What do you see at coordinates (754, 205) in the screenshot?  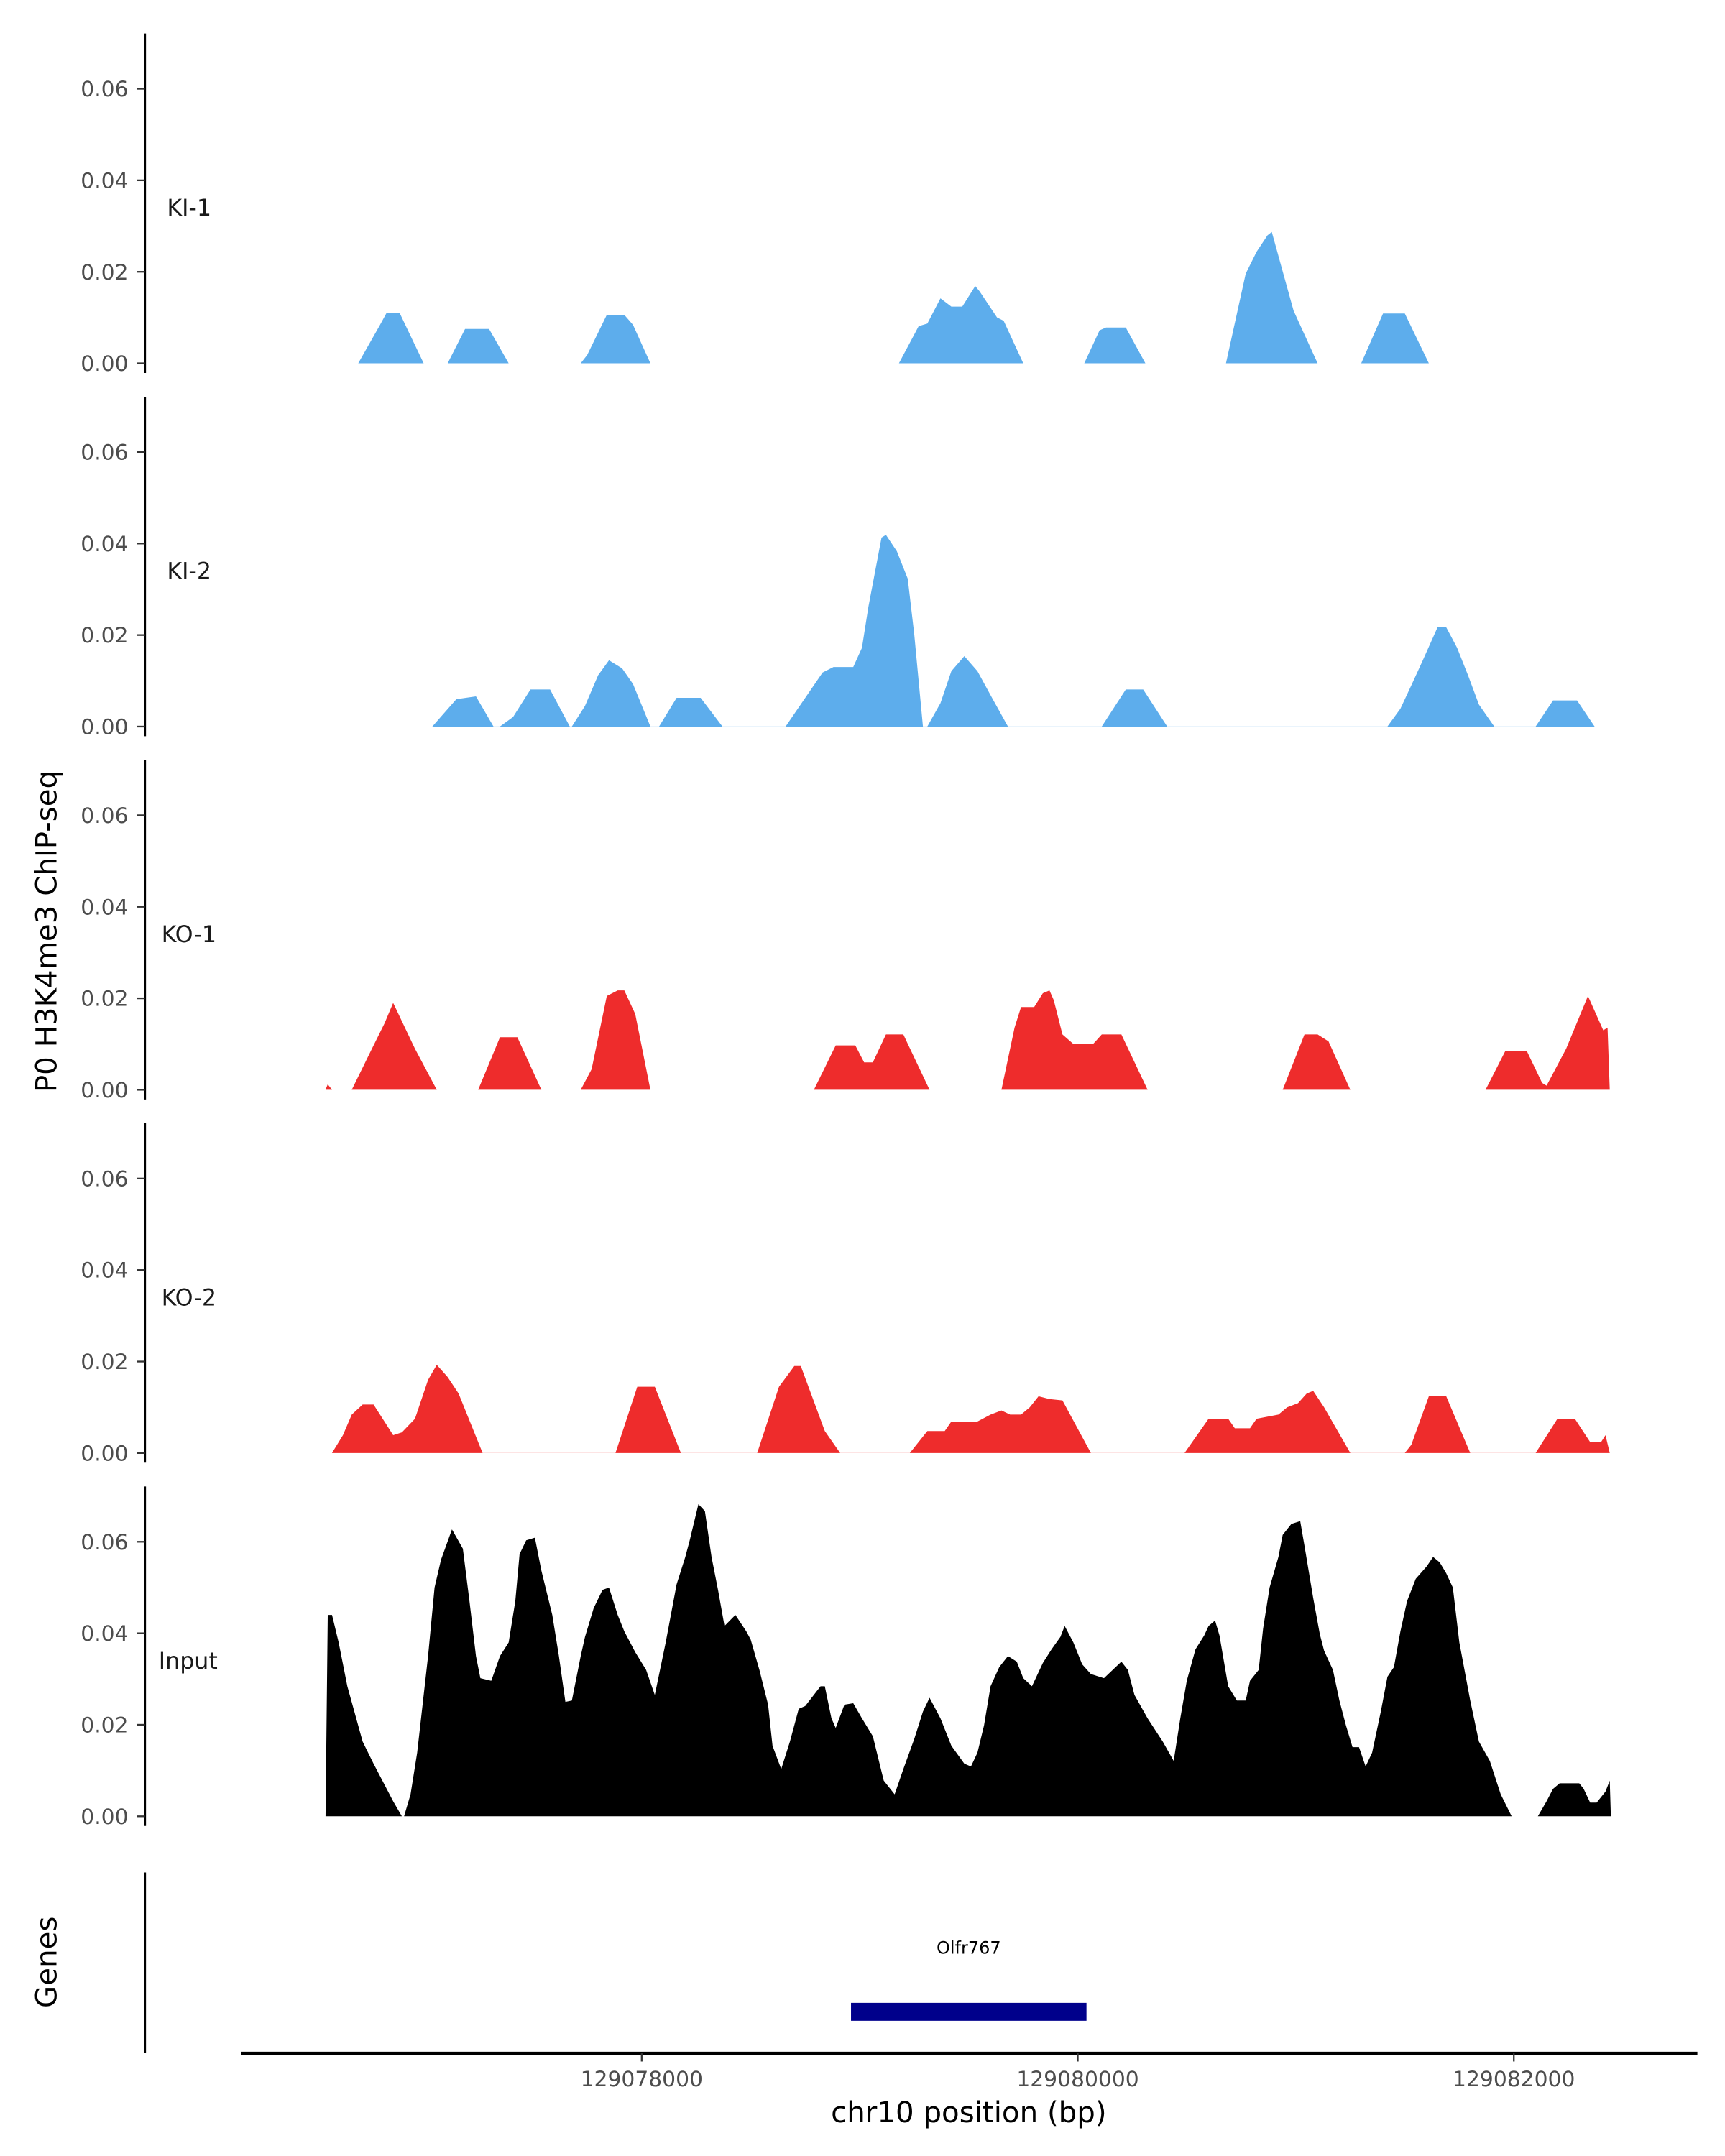 I see `track-ki-1: 0.00 0.02 0.04 0.06 KI-1` at bounding box center [754, 205].